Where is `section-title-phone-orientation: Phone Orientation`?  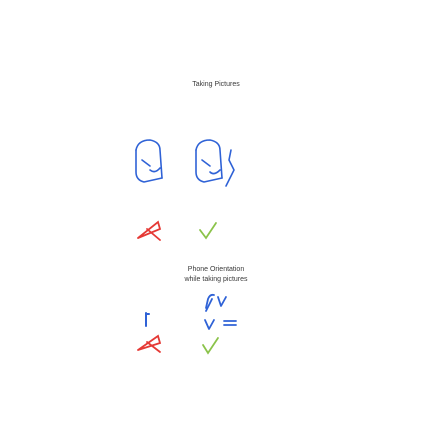 section-title-phone-orientation: Phone Orientation is located at coordinates (216, 269).